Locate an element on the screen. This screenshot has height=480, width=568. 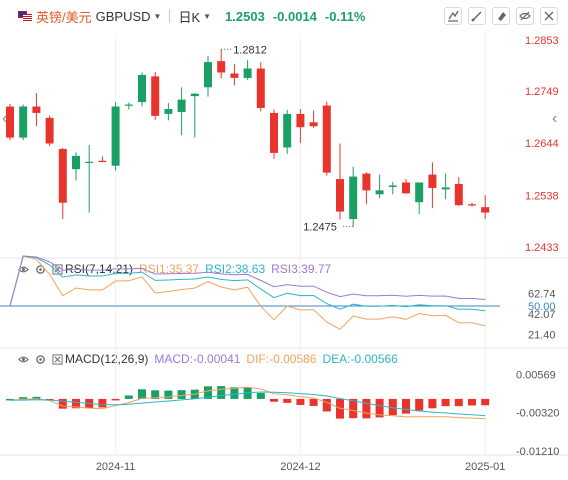
price-axis-label: 1.2538 is located at coordinates (542, 196).